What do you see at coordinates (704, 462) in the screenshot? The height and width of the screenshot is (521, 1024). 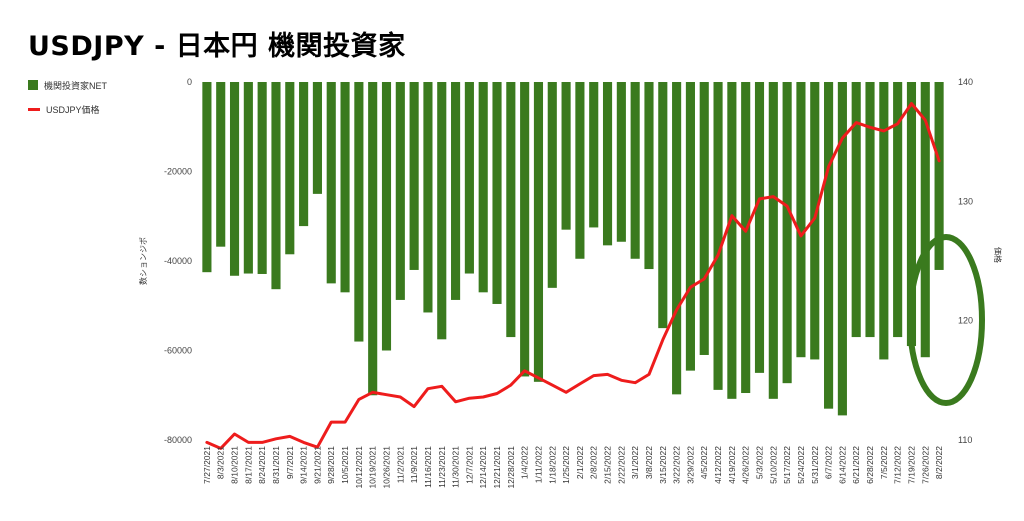 I see `x-tick-label: 4/5/2022` at bounding box center [704, 462].